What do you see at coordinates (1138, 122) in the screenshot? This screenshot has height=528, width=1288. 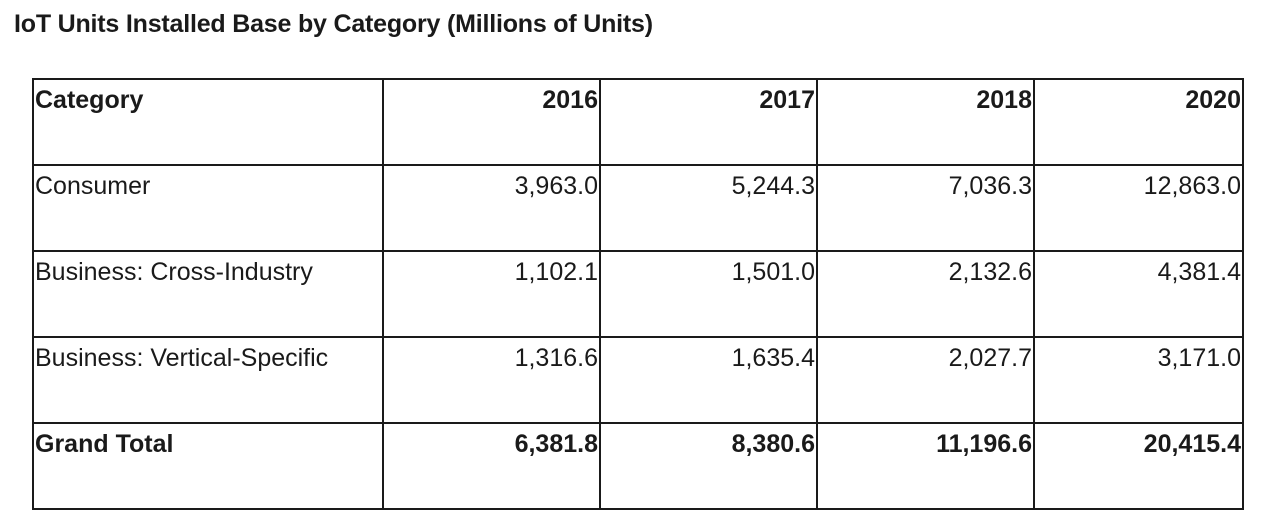 I see `column-header-2020: 2020` at bounding box center [1138, 122].